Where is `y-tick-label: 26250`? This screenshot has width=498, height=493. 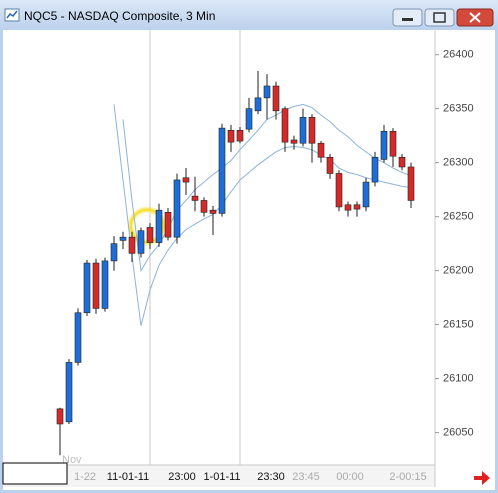
y-tick-label: 26250 is located at coordinates (458, 217).